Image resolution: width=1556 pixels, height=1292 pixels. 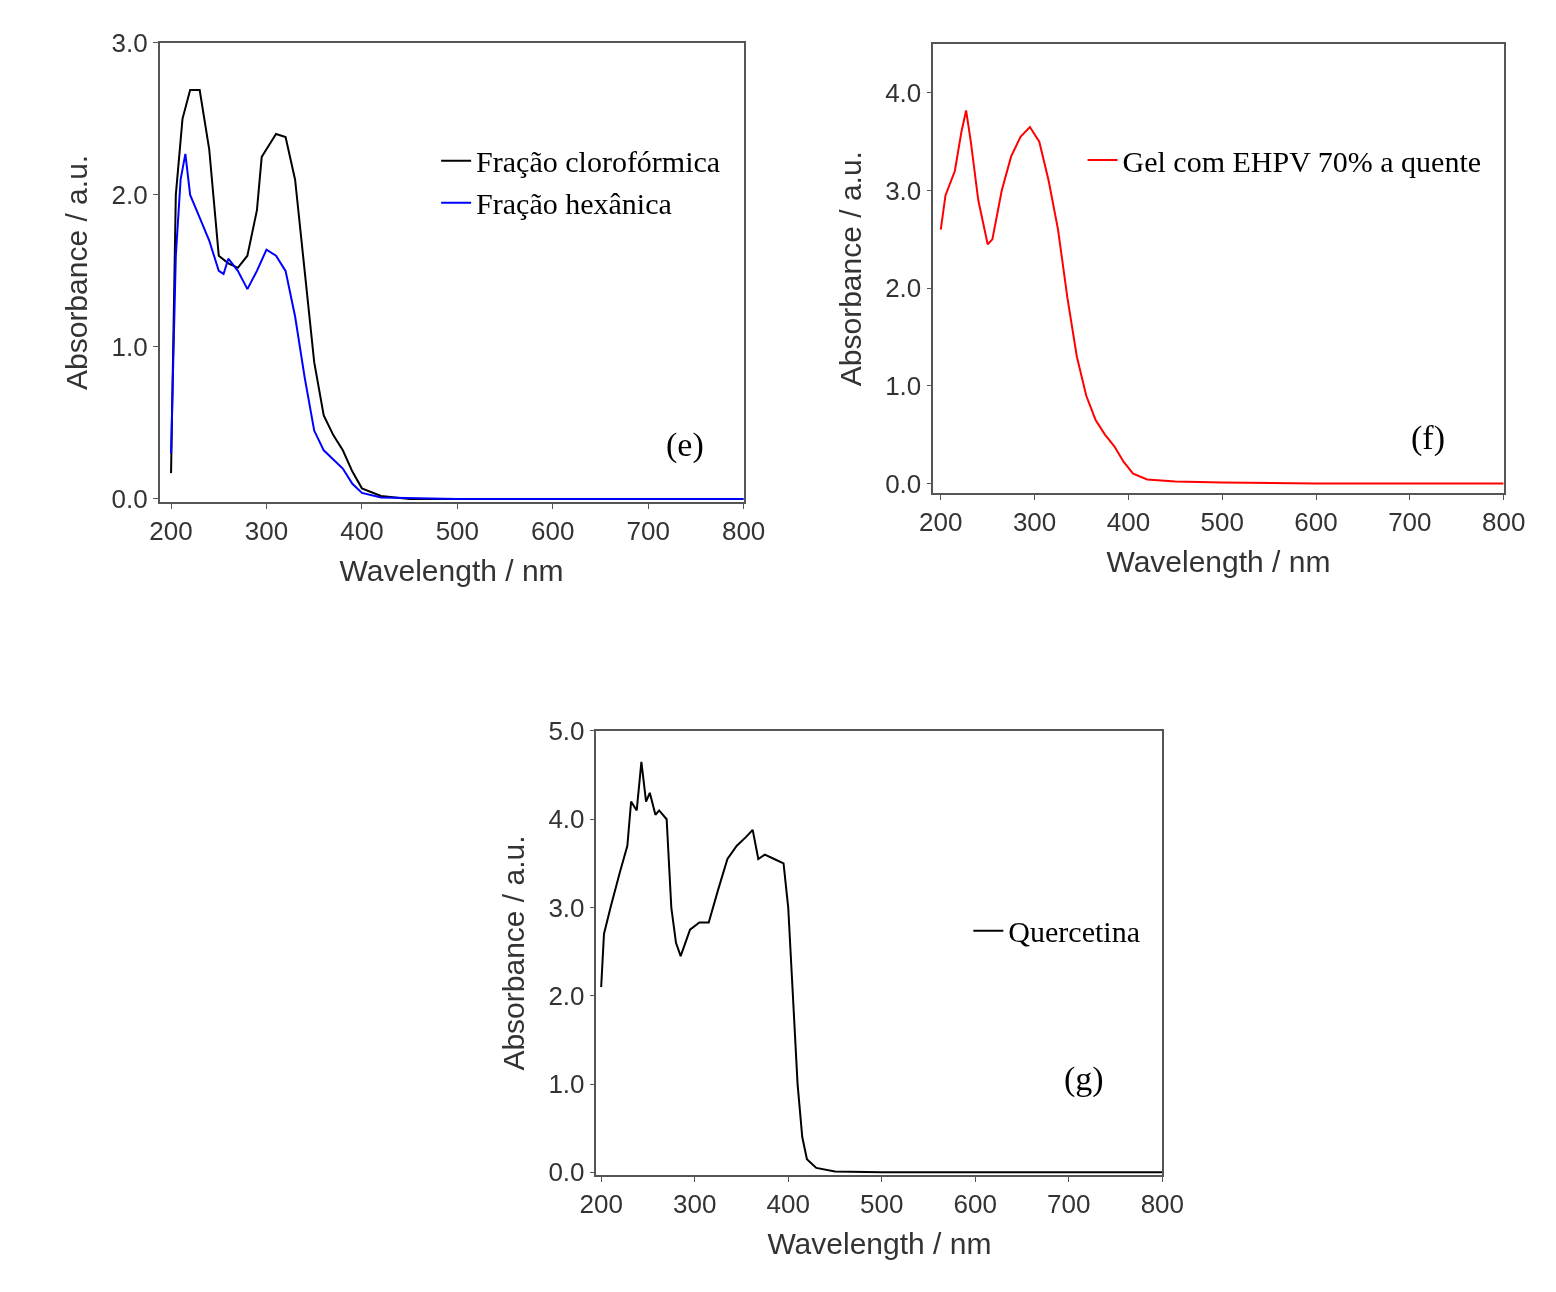 What do you see at coordinates (1302, 161) in the screenshot?
I see `legend-label: Gel com EHPV 70% a quente` at bounding box center [1302, 161].